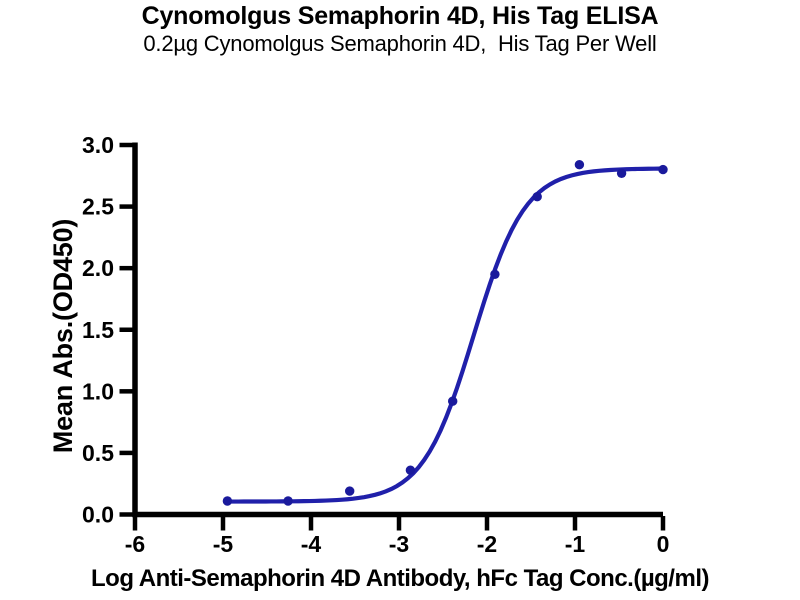 This screenshot has height=600, width=800. Describe the element at coordinates (98, 515) in the screenshot. I see `y-tick-label: 0.0` at that location.